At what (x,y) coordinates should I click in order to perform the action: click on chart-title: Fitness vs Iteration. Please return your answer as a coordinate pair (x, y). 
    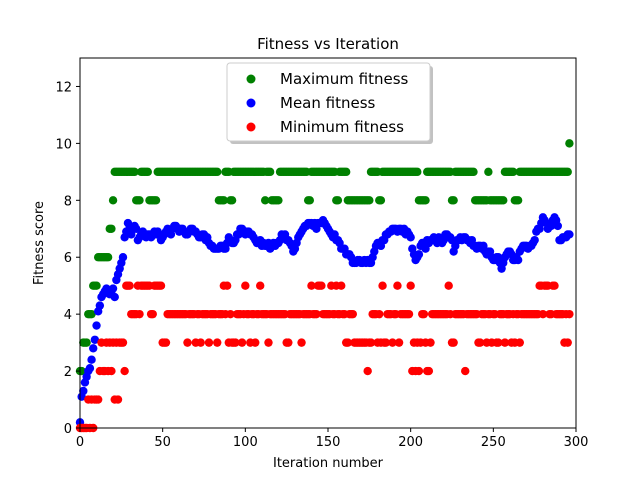
    Looking at the image, I should click on (328, 44).